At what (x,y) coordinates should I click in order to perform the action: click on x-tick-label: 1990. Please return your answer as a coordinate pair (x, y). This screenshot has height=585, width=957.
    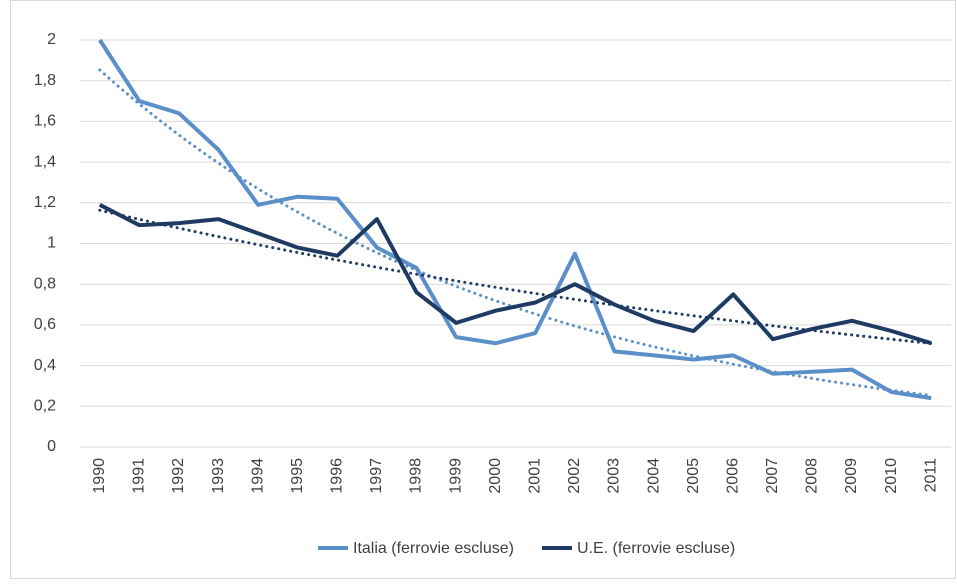
    Looking at the image, I should click on (99, 476).